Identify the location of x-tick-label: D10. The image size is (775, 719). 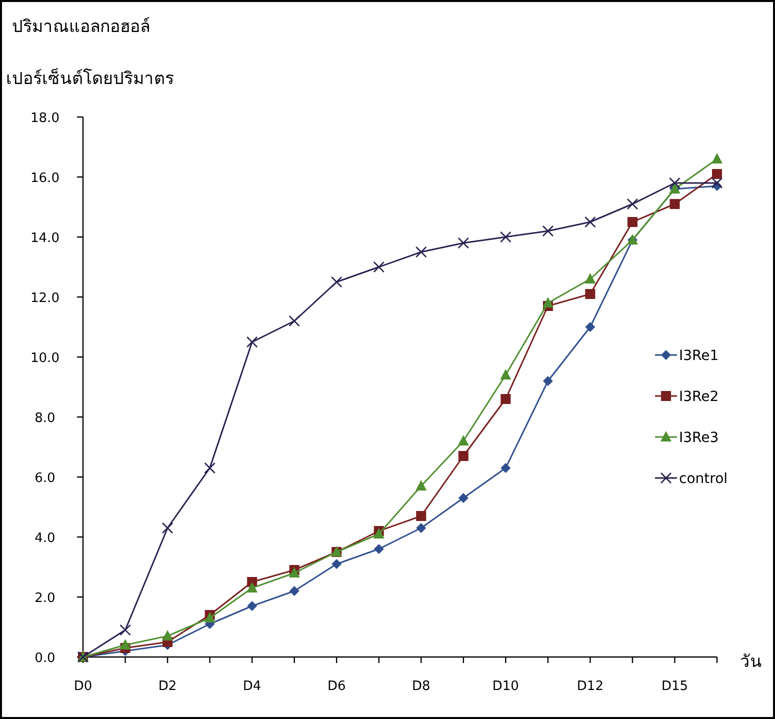
(505, 686).